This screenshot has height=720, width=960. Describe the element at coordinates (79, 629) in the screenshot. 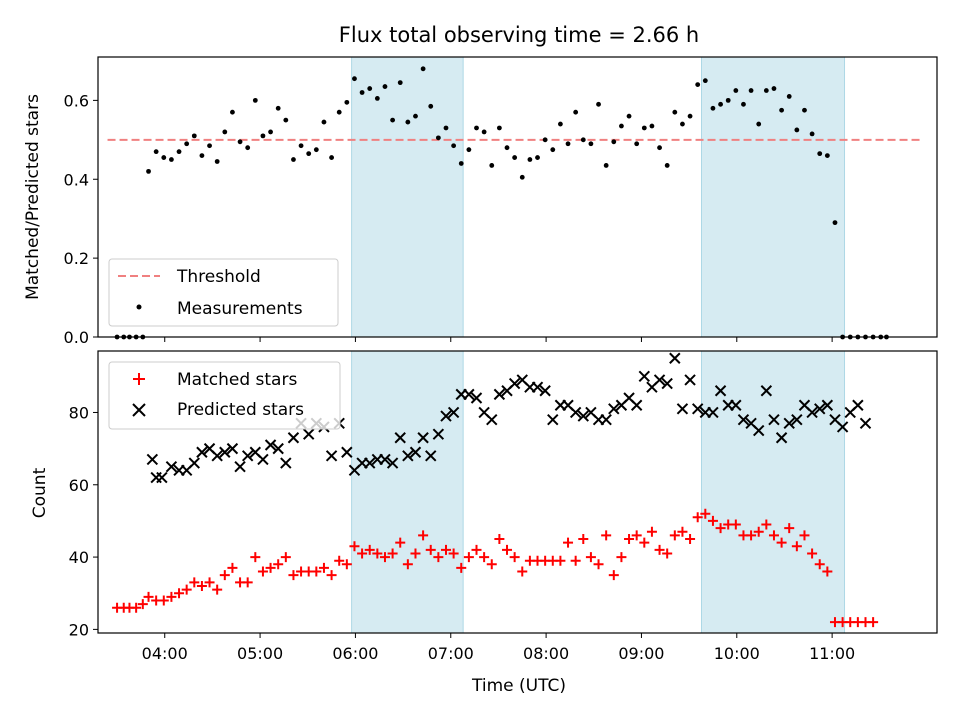

I see `y-tick-label: 20` at that location.